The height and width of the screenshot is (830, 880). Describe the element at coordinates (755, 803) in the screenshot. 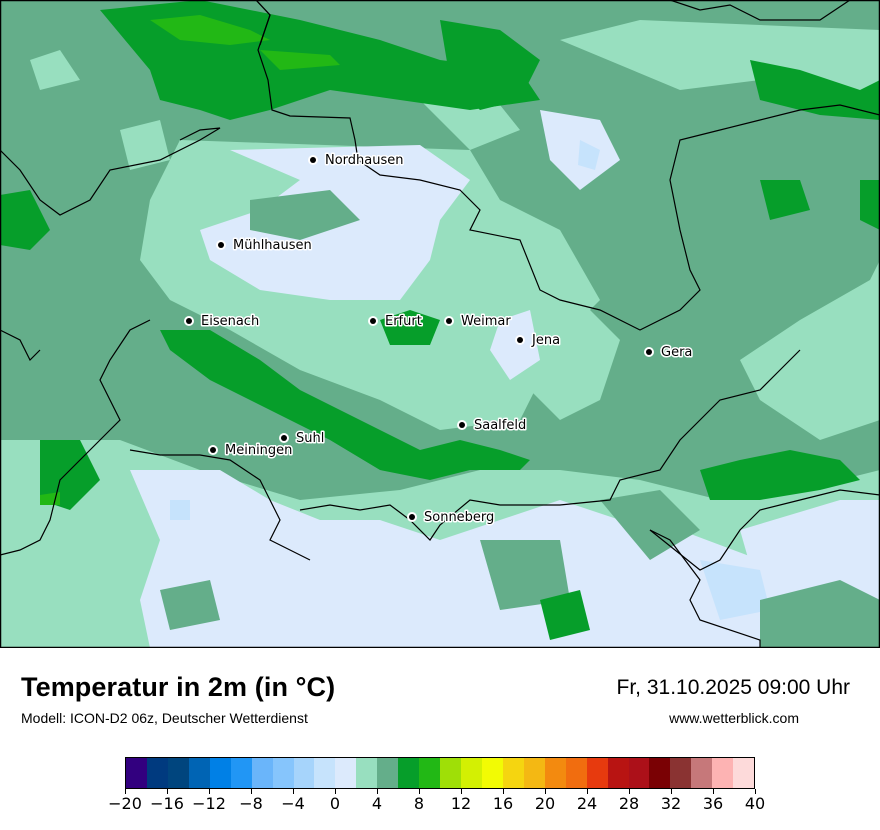

I see `colorbar-tick-label: 40` at that location.